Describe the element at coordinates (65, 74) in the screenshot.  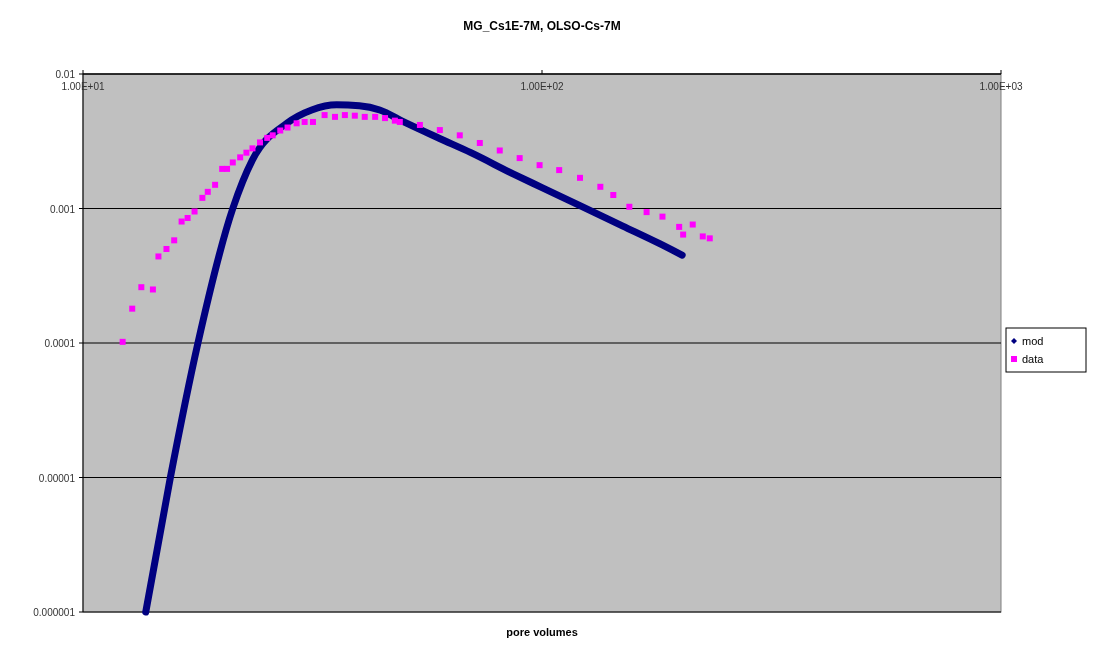
I see `y-tick-label: 0.01` at that location.